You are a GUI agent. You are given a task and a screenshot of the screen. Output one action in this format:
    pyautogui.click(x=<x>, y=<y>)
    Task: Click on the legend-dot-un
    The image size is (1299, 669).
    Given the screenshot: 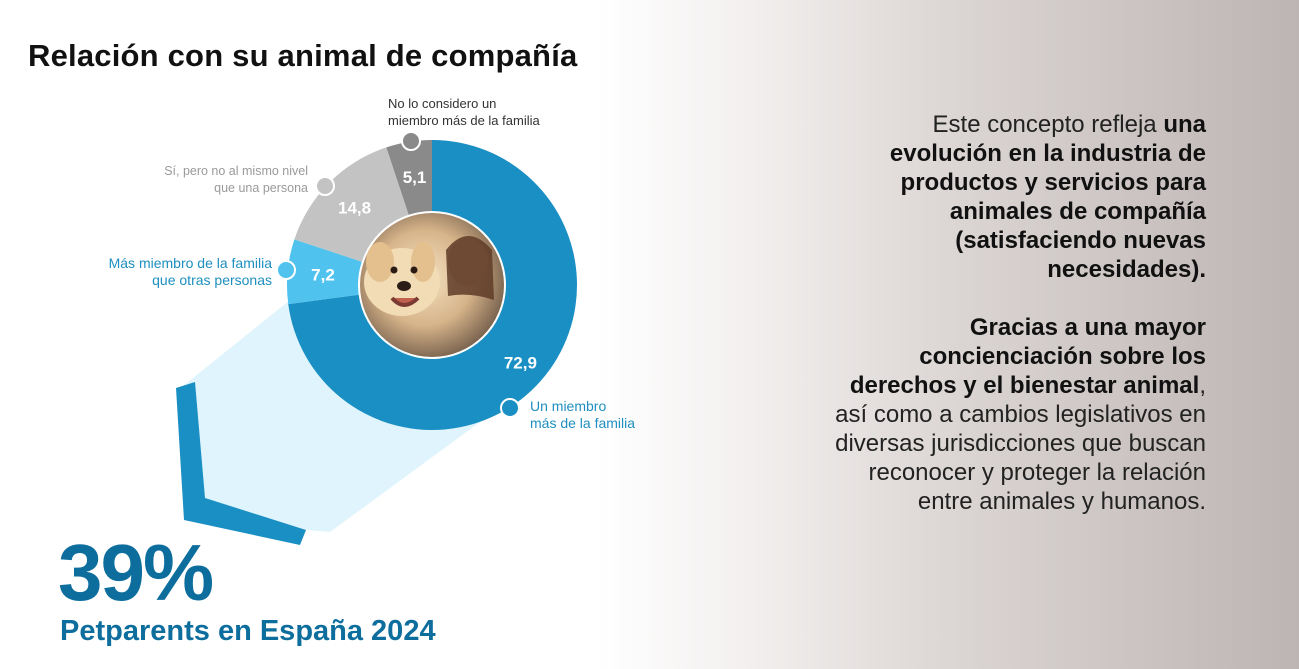 What is the action you would take?
    pyautogui.click(x=510, y=408)
    